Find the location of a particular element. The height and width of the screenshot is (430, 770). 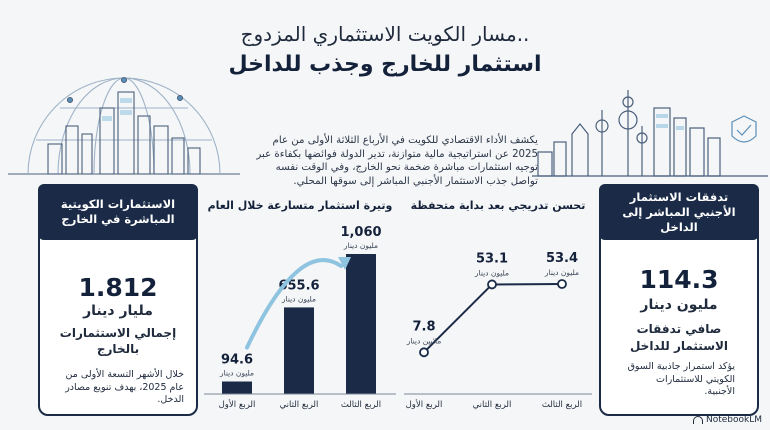

line-value-label: 53.1 is located at coordinates (492, 258).